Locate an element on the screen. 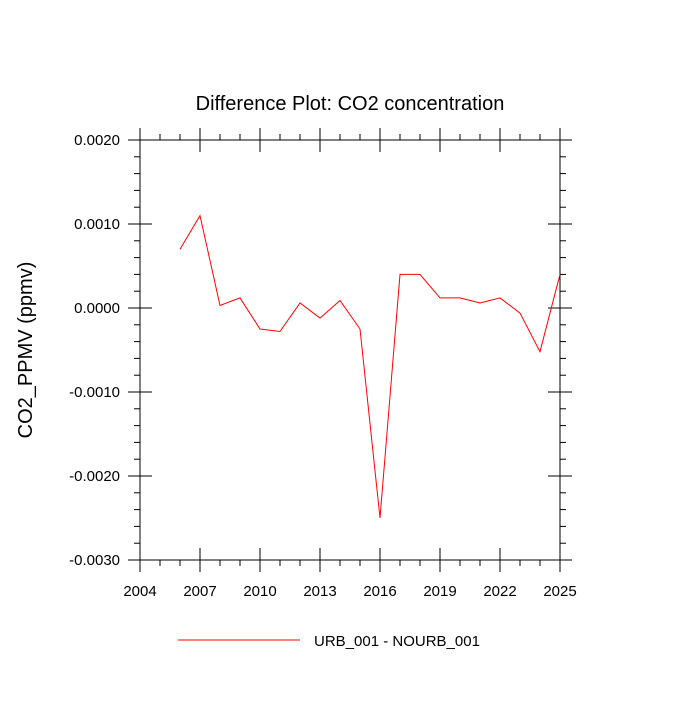 Image resolution: width=700 pixels, height=705 pixels. y-tick-label: 0.0020 is located at coordinates (97, 140).